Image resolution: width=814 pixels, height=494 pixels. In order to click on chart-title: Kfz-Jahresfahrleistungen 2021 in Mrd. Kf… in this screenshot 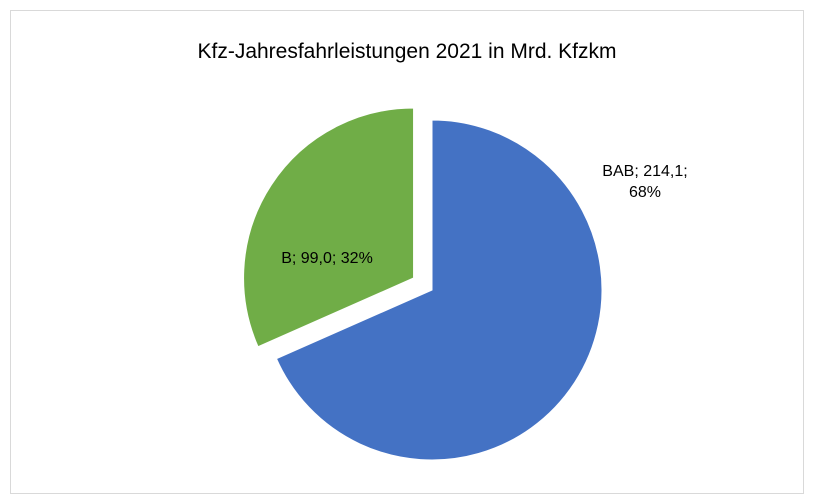, I will do `click(407, 51)`.